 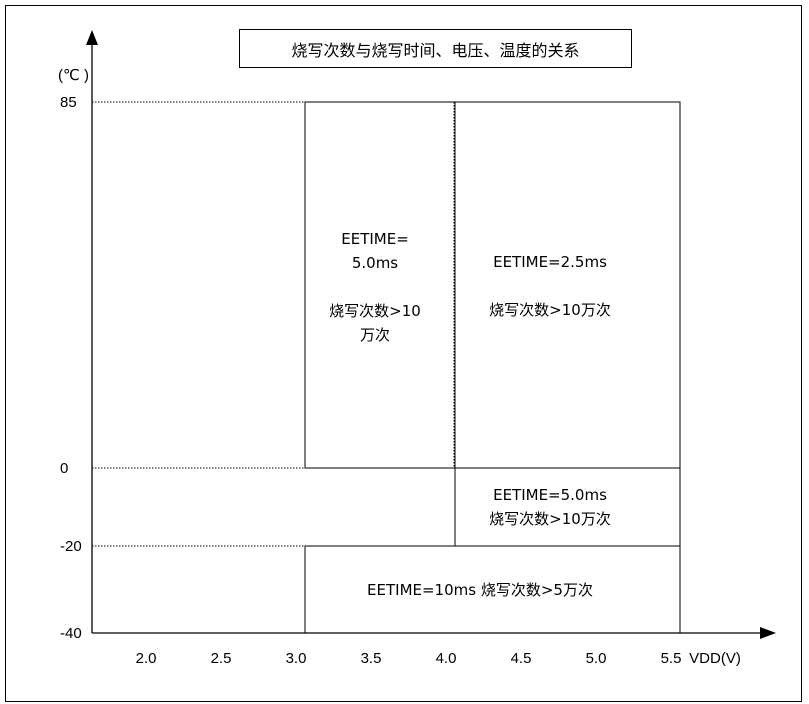 What do you see at coordinates (374, 335) in the screenshot?
I see `region-label-line: 万次` at bounding box center [374, 335].